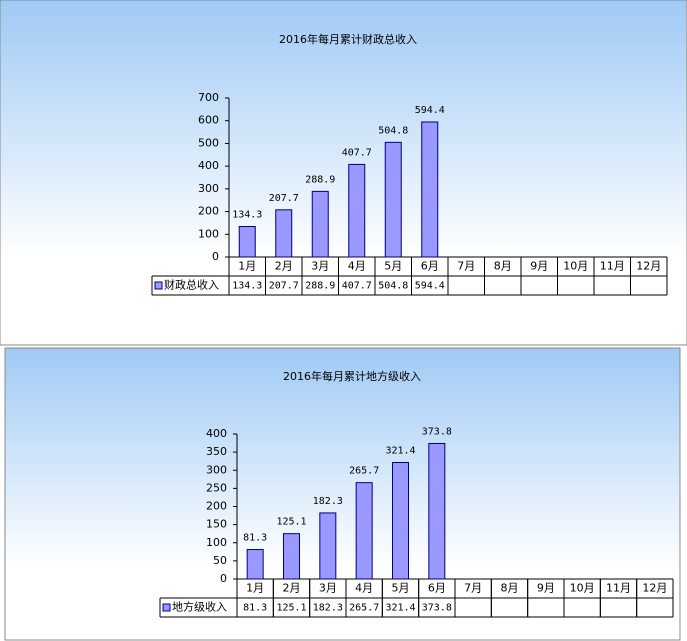 Image resolution: width=687 pixels, height=641 pixels. Describe the element at coordinates (291, 608) in the screenshot. I see `table-value: 125.1` at that location.